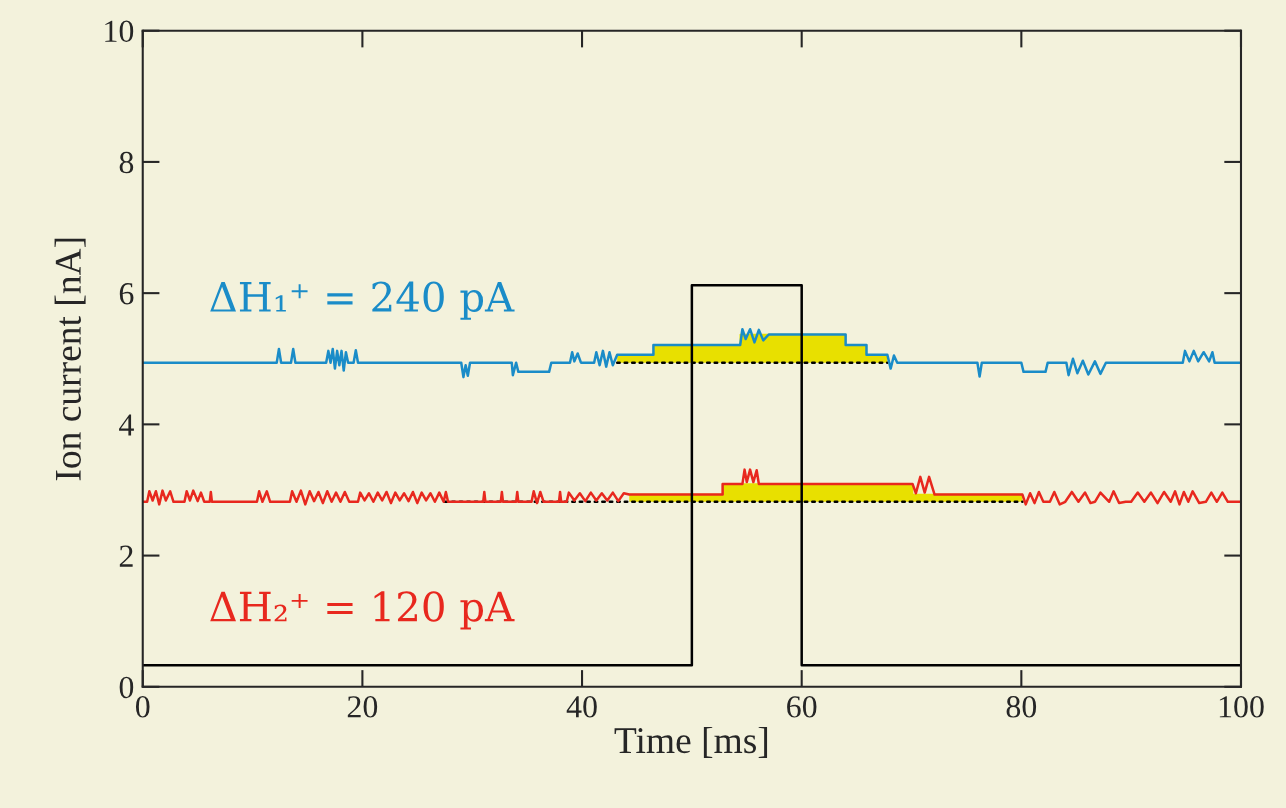 The image size is (1286, 808). Describe the element at coordinates (362, 300) in the screenshot. I see `series-label: ΔH₁⁺ = 240 pA` at that location.